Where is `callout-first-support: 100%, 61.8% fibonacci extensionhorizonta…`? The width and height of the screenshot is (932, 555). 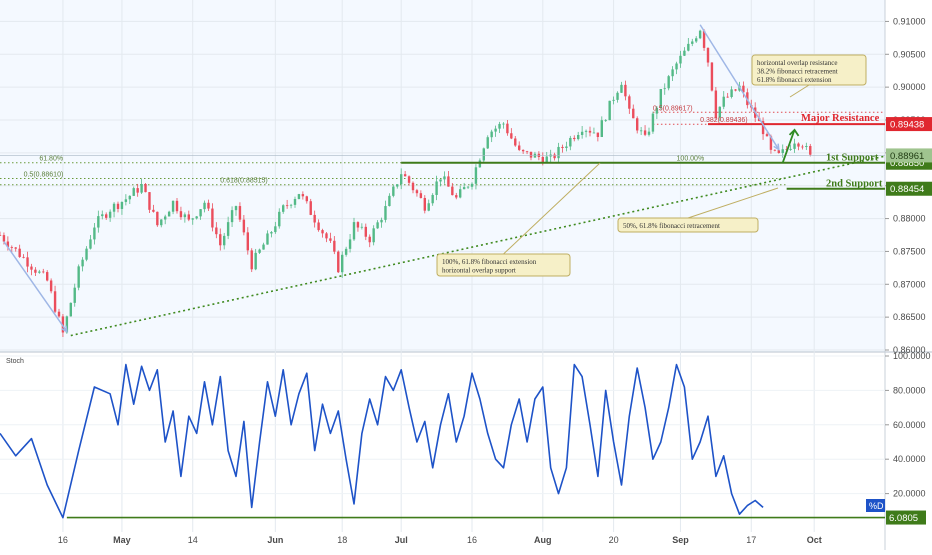
callout-first-support: 100%, 61.8% fibonacci extensionhorizonta… is located at coordinates (518, 219).